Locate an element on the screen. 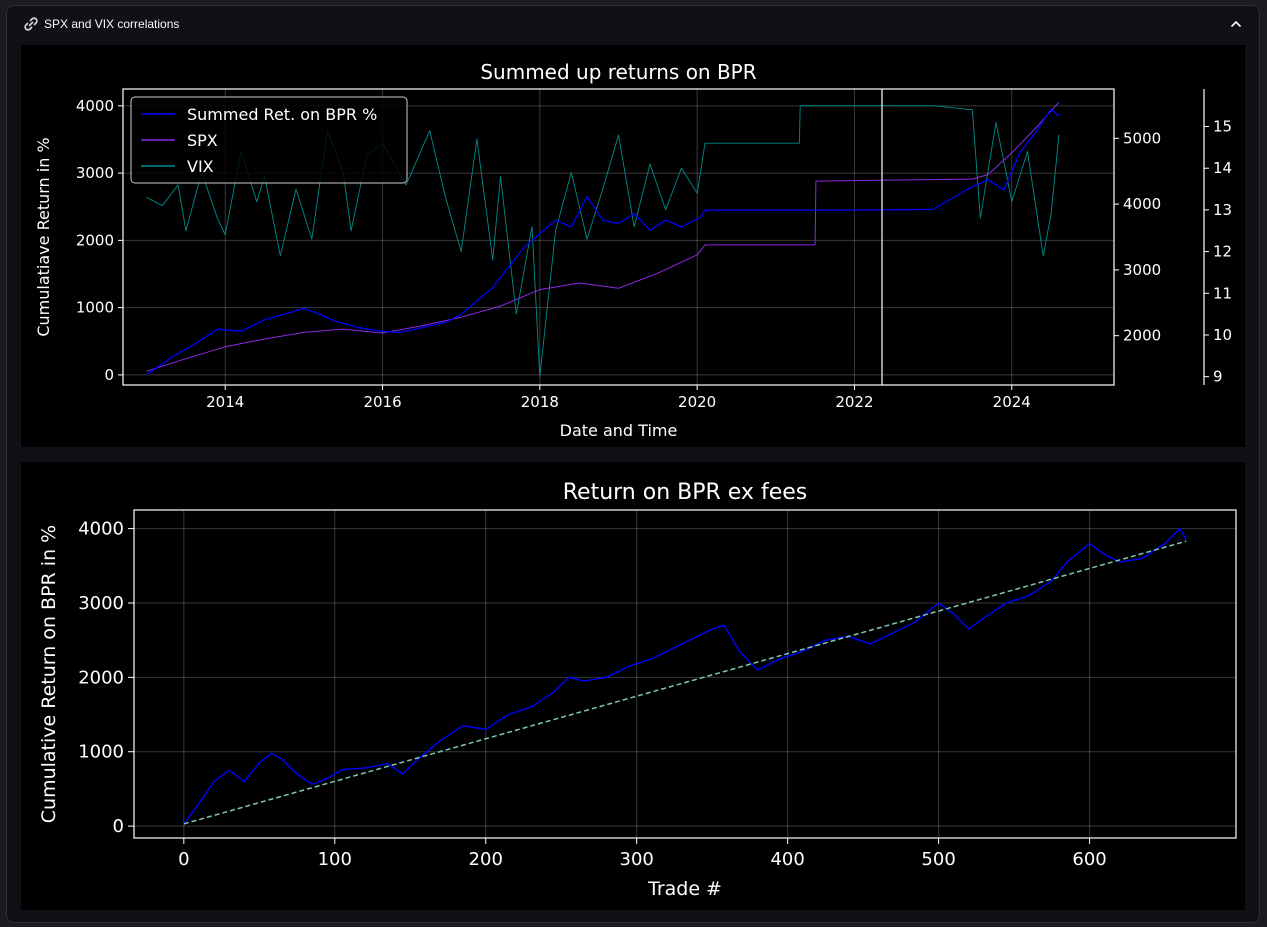 This screenshot has width=1267, height=927. vix-axis-tick-label: 11 is located at coordinates (1222, 293).